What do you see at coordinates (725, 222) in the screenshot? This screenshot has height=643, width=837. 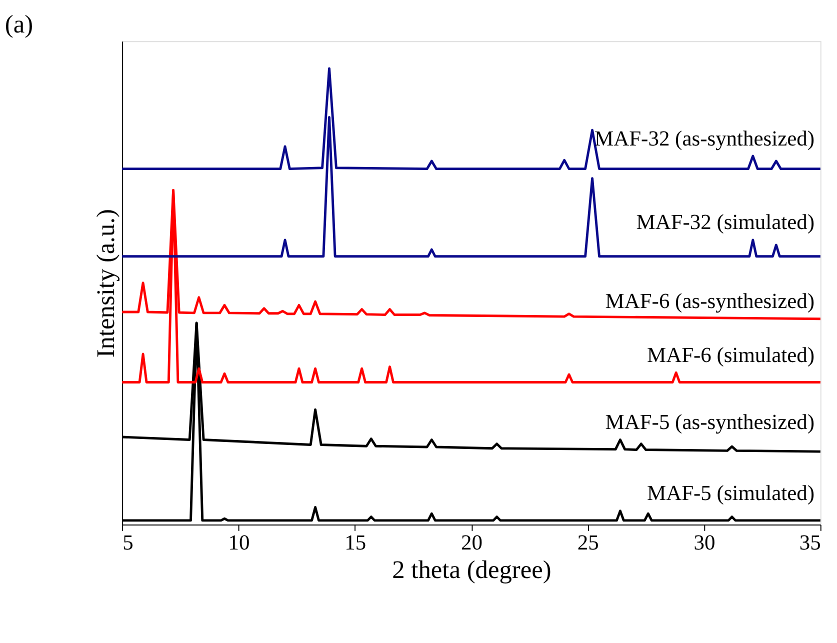 I see `series-label: MAF-32 (simulated)` at bounding box center [725, 222].